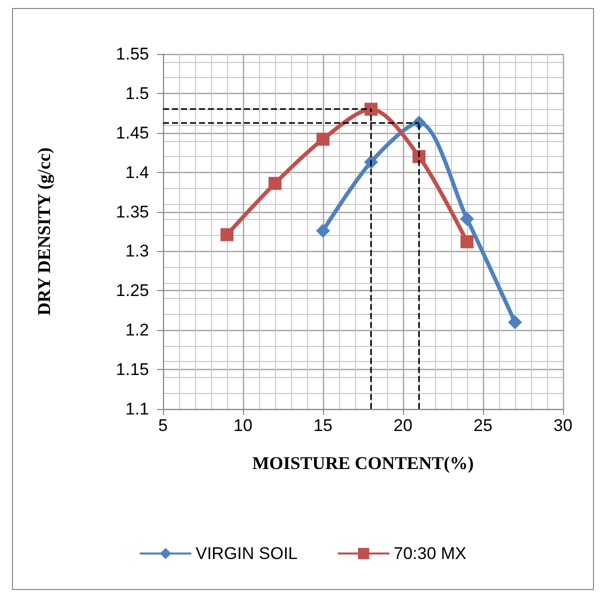 The image size is (605, 610). Describe the element at coordinates (243, 425) in the screenshot. I see `x-tick-label: 10` at that location.